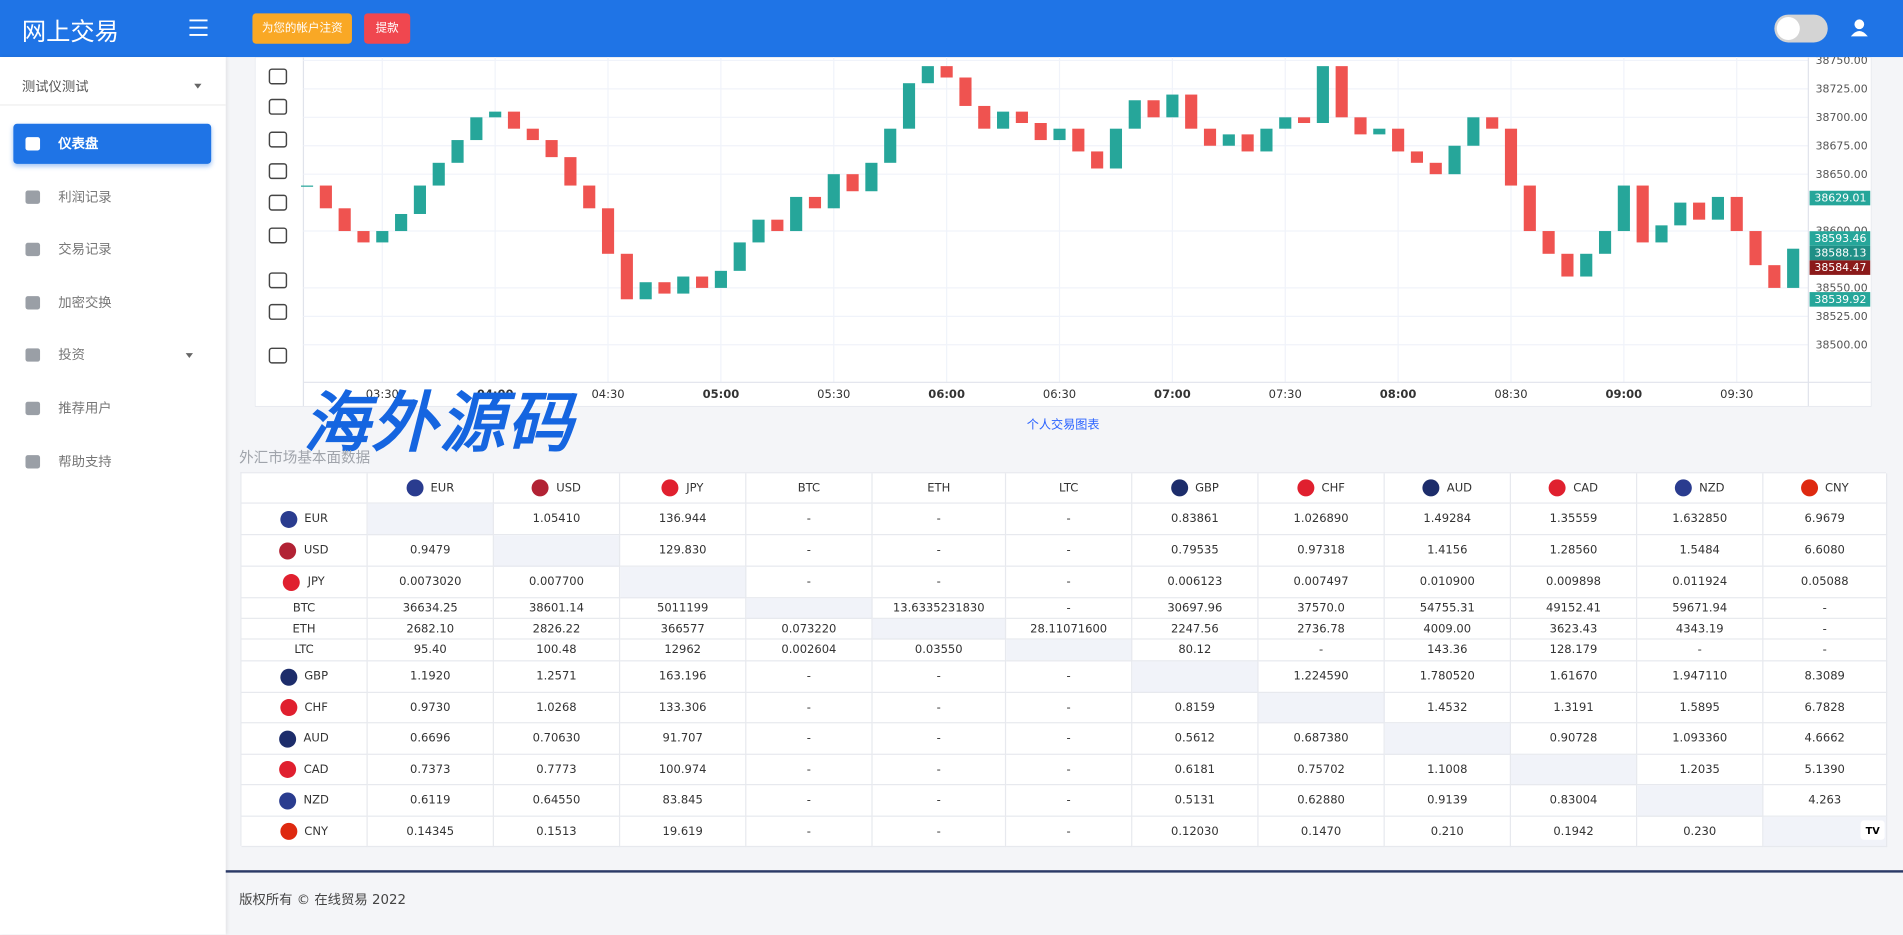 The width and height of the screenshot is (1903, 935). I want to click on price-label-text: 38629.01, so click(1840, 198).